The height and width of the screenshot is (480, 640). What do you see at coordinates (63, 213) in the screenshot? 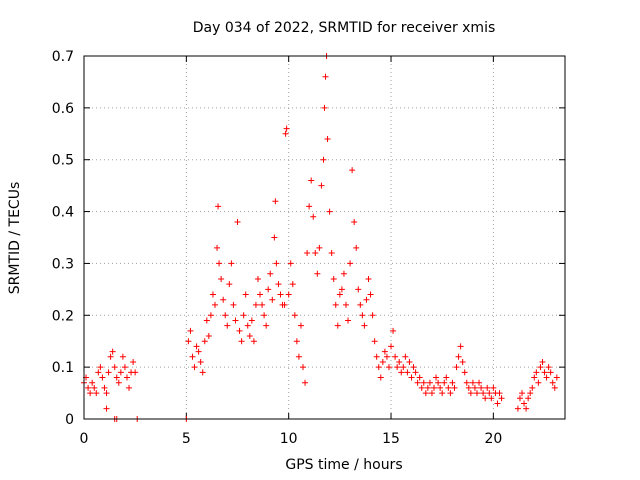
I see `y-tick-label: 0.4` at bounding box center [63, 213].